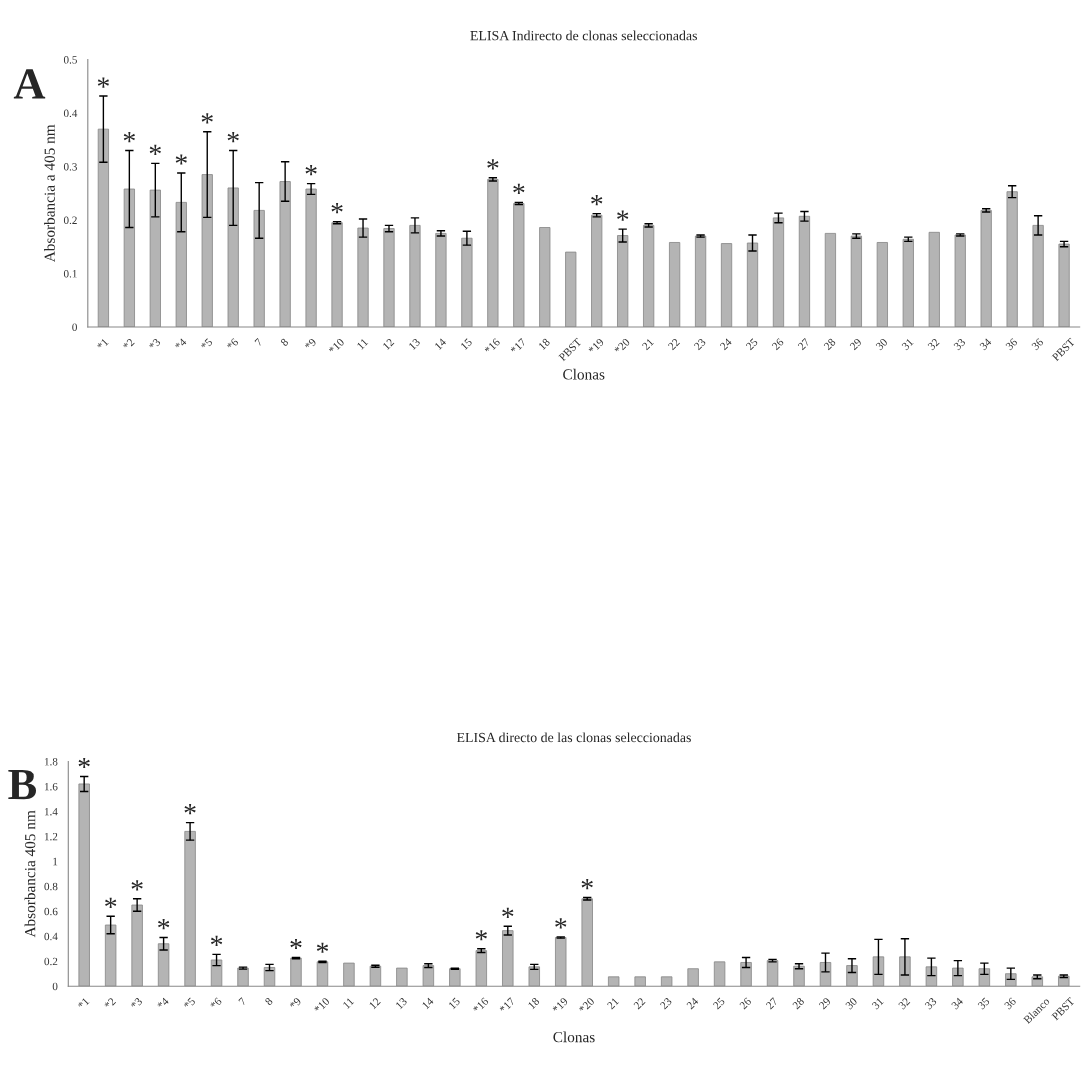  Describe the element at coordinates (51, 836) in the screenshot. I see `y-tick-label: 1.2` at that location.